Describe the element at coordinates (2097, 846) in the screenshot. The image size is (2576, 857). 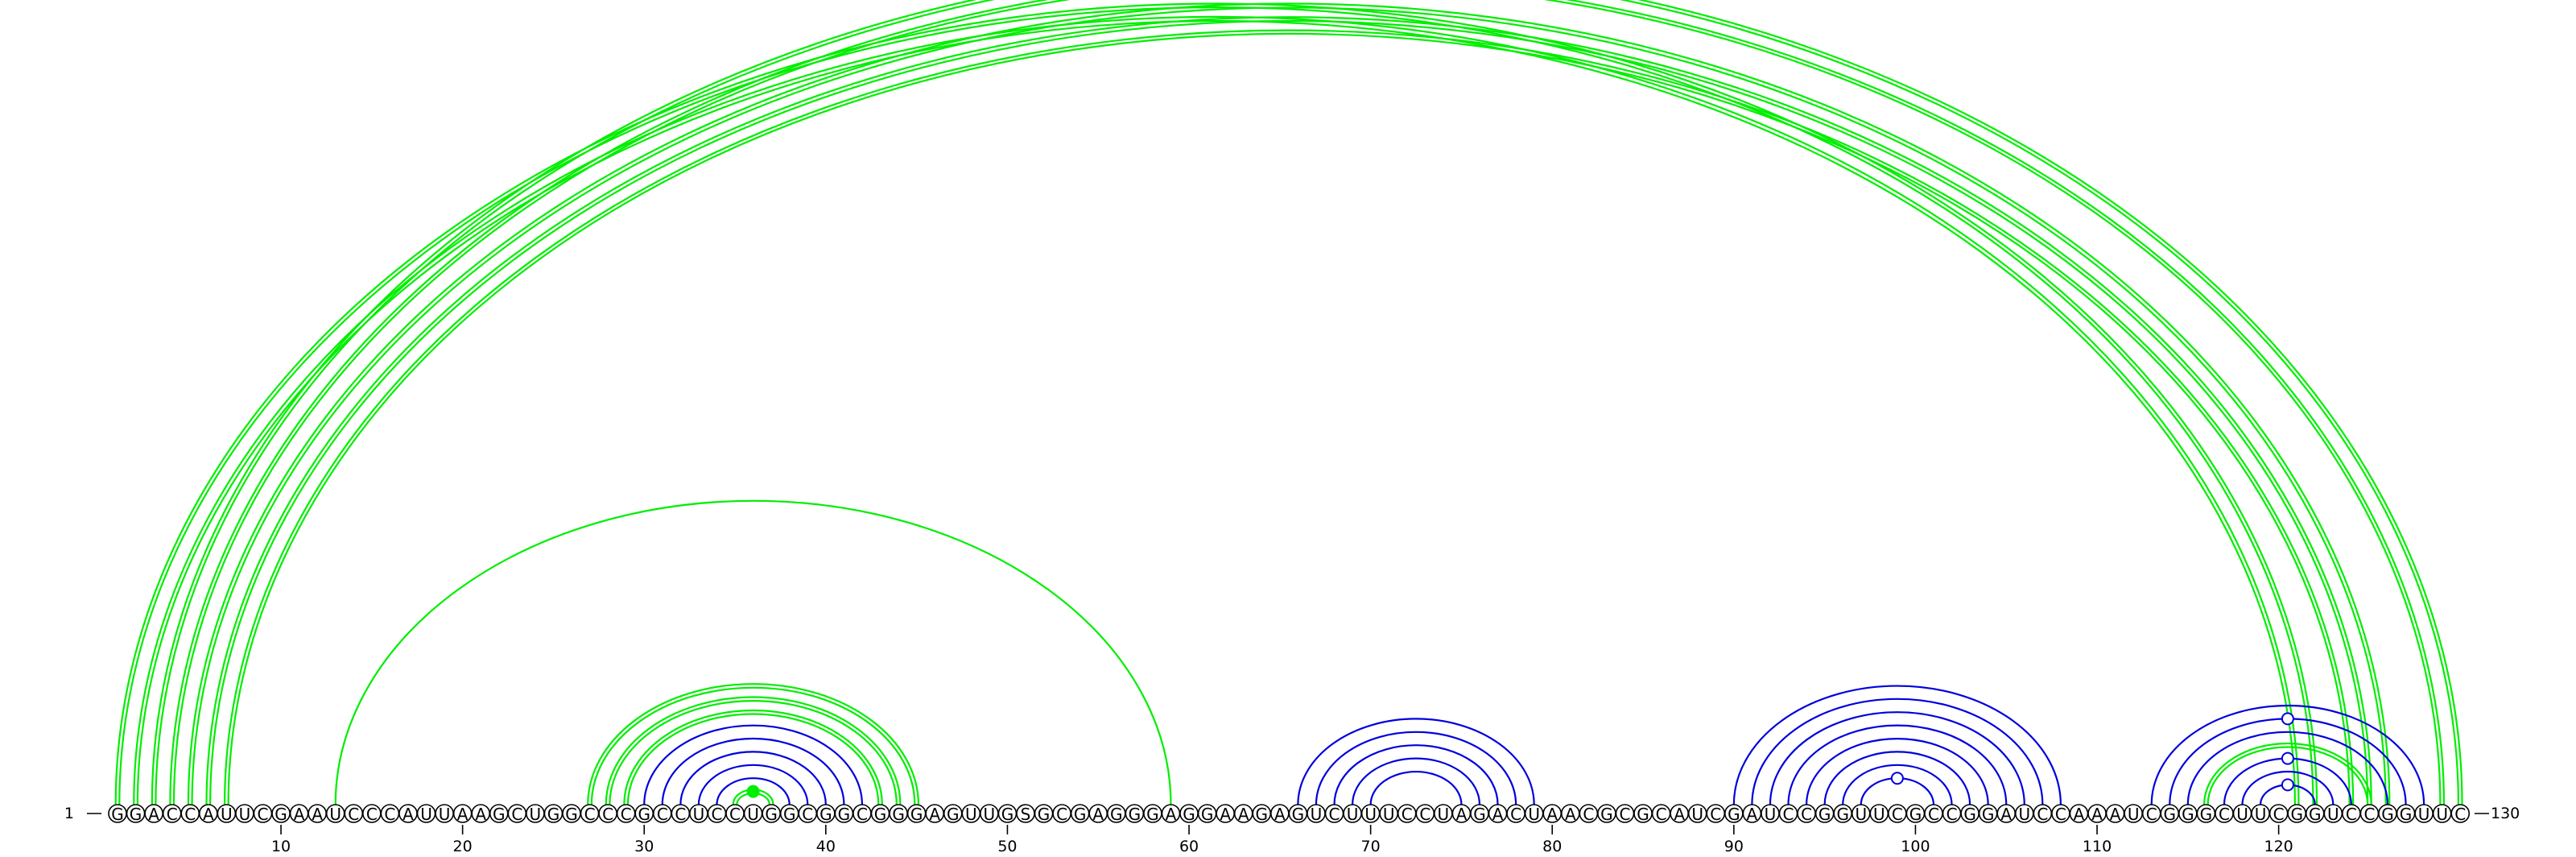
I see `tick-label: 110` at that location.